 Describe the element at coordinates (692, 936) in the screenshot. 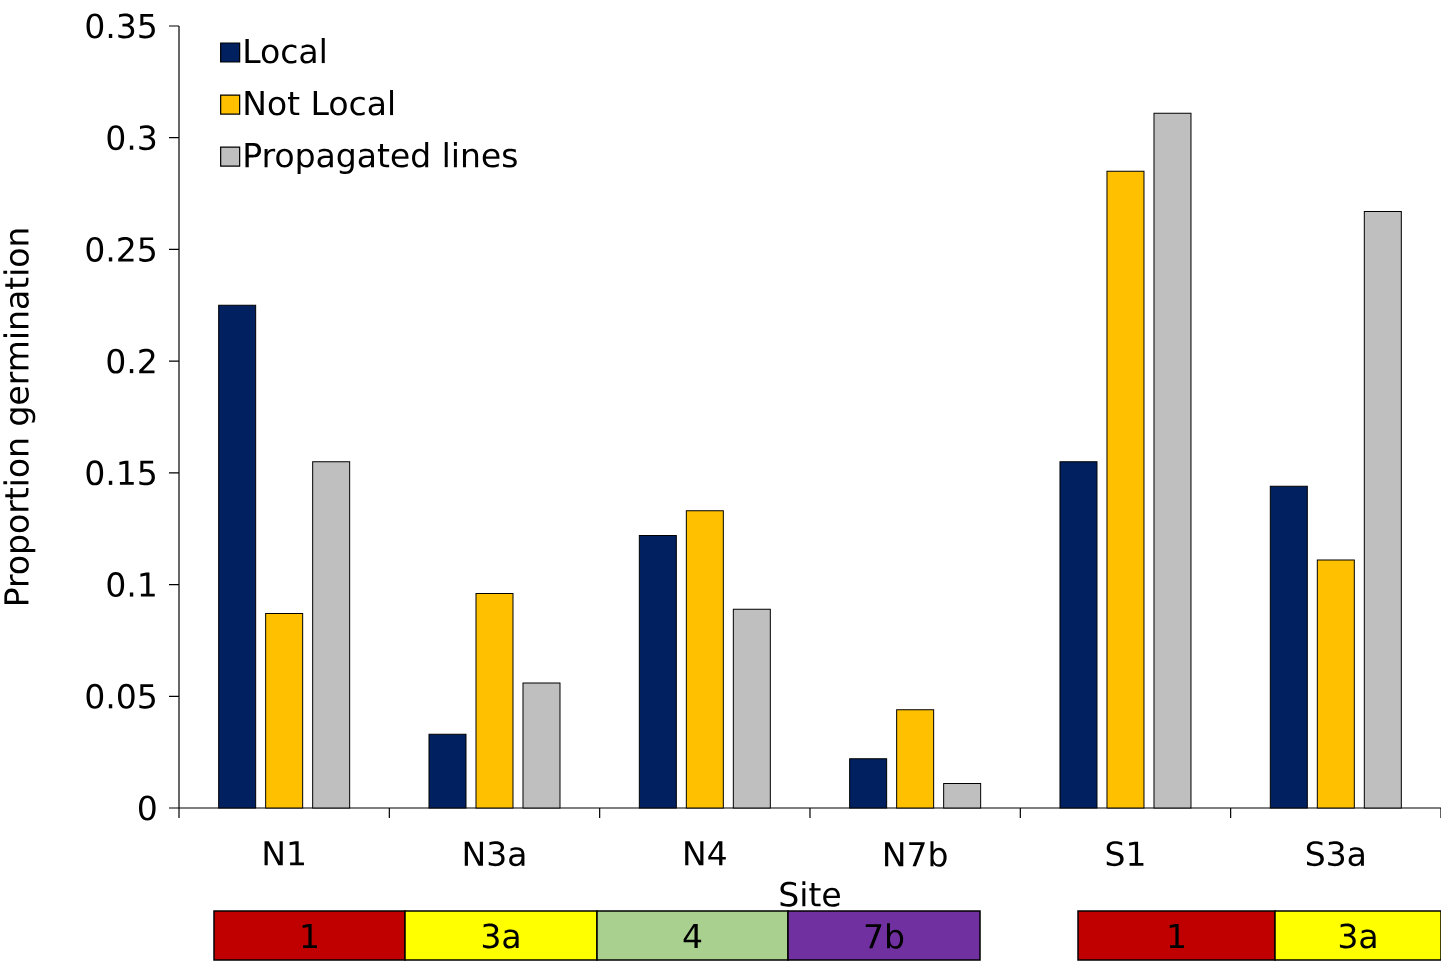

I see `text: 4` at that location.